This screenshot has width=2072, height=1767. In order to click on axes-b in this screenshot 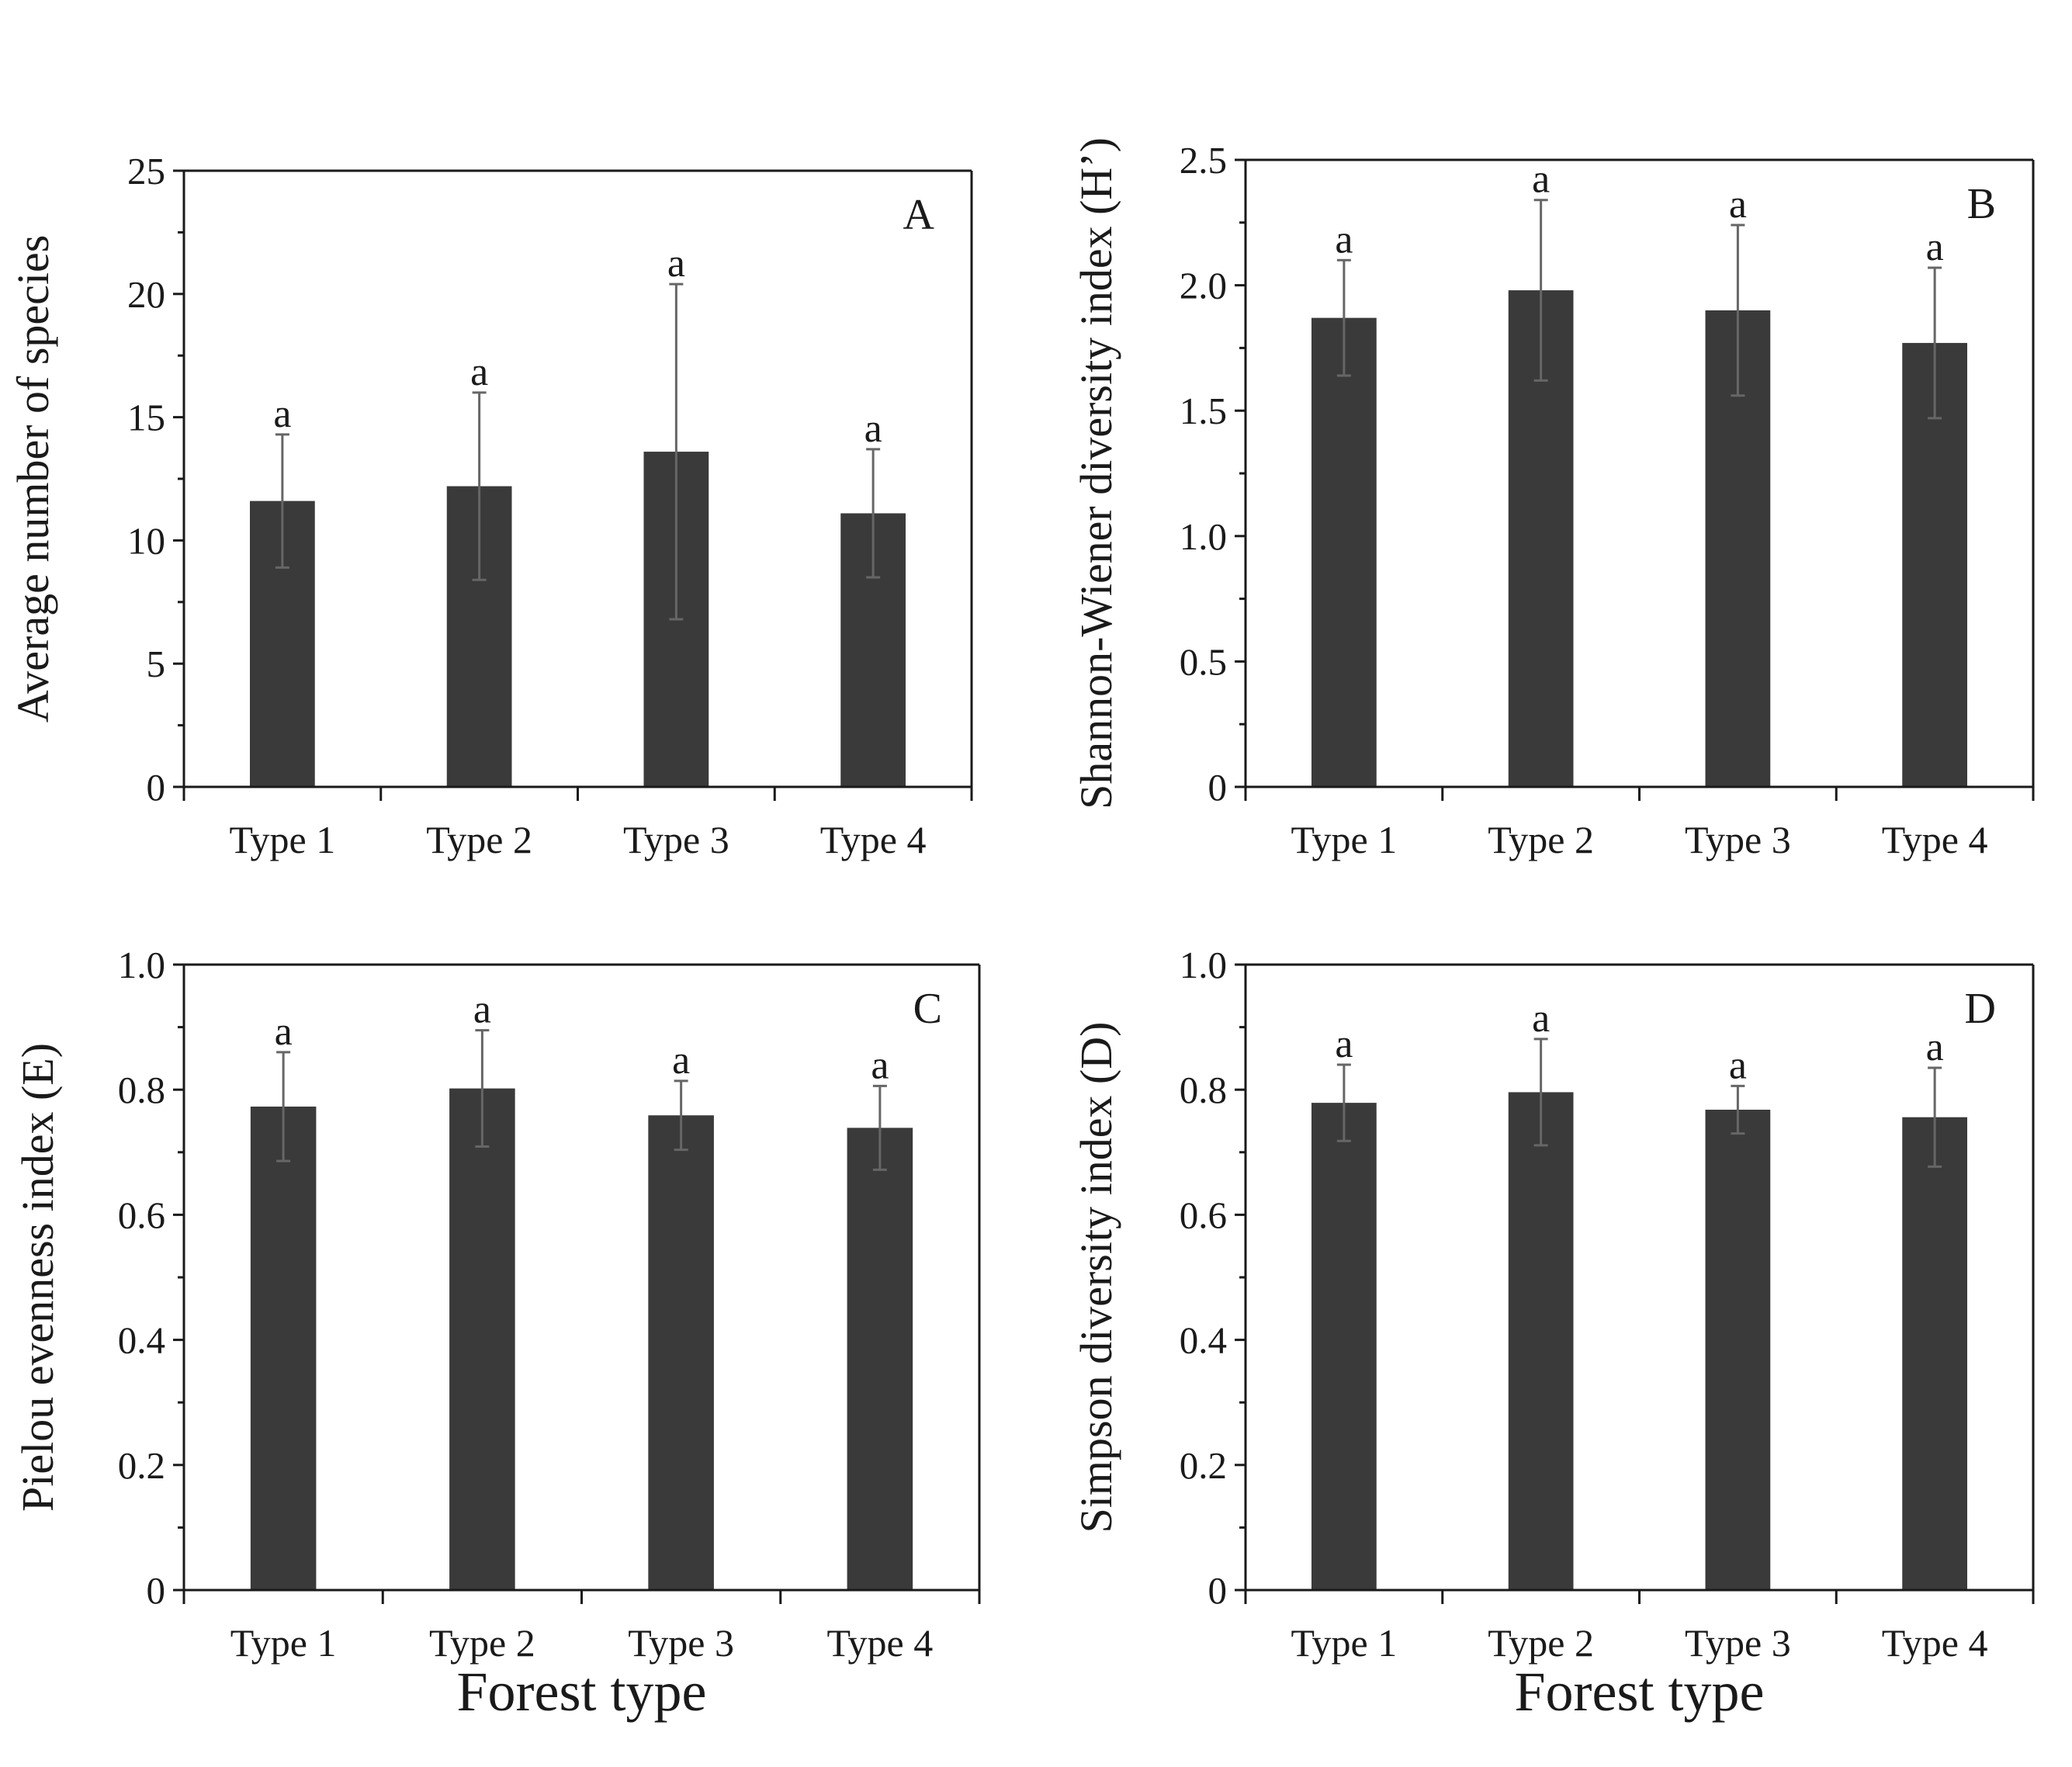, I will do `click(1635, 480)`.